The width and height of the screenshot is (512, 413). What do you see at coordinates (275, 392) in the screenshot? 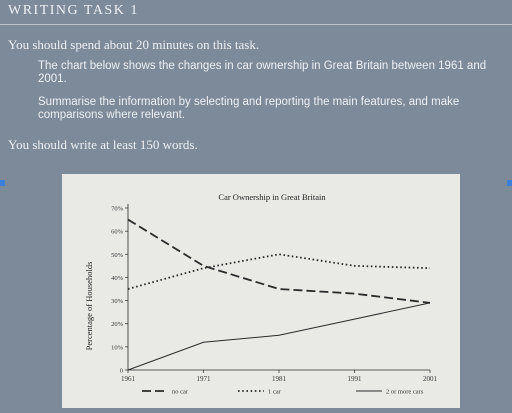
I see `legend-label: 1 car` at bounding box center [275, 392].